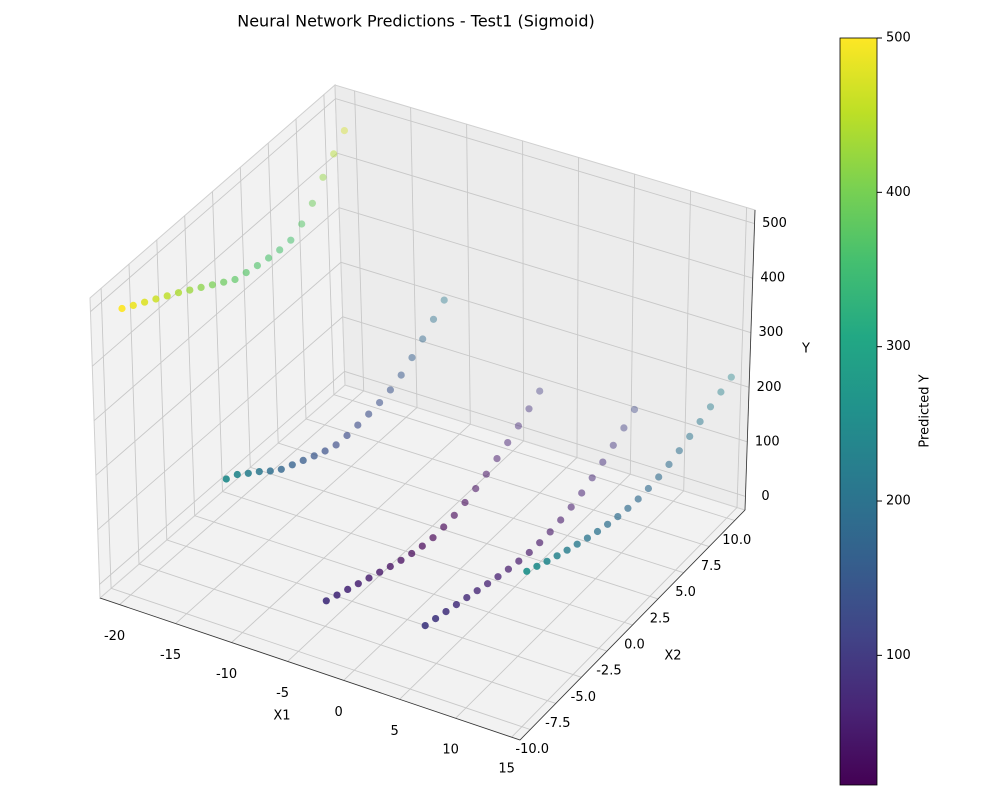 This screenshot has width=1000, height=804. I want to click on x-tick-label: 0, so click(338, 712).